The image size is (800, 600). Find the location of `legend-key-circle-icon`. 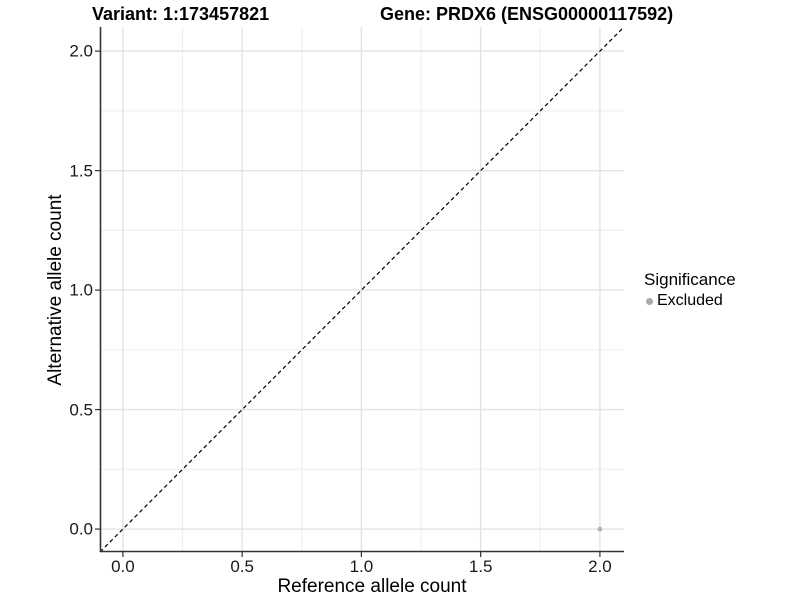

legend-key-circle-icon is located at coordinates (649, 301).